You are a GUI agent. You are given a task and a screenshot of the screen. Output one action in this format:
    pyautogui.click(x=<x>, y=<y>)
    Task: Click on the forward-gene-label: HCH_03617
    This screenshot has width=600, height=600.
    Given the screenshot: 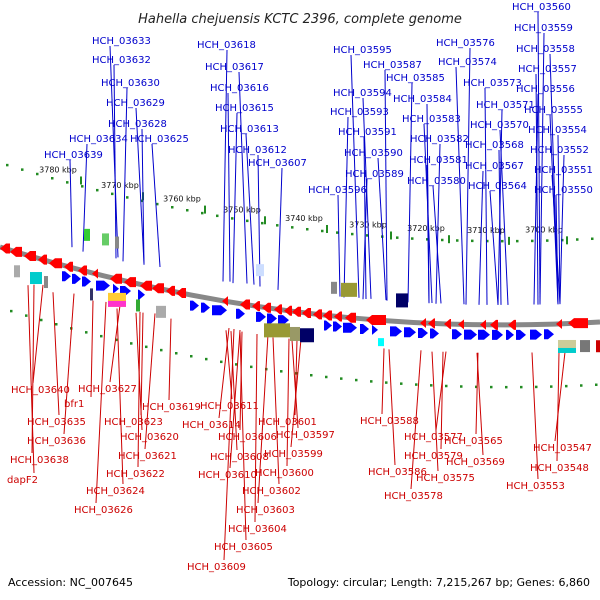 What is the action you would take?
    pyautogui.click(x=234, y=67)
    